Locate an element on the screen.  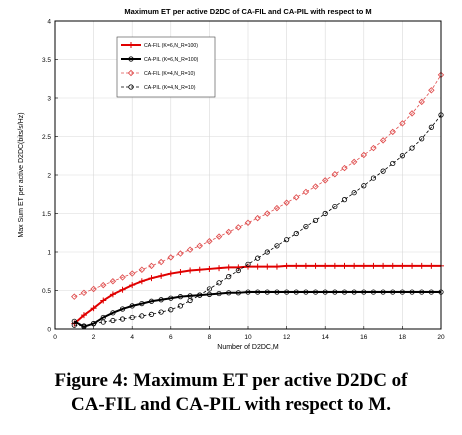
x-tick-label: 18 is located at coordinates (403, 337).